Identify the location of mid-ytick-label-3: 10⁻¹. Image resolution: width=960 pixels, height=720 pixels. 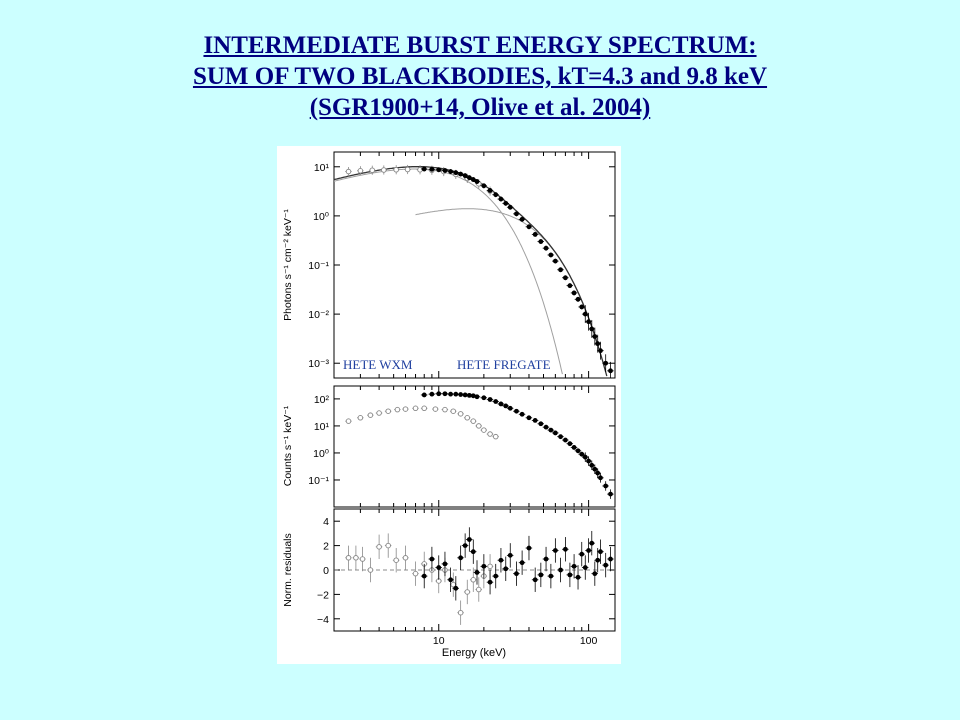
(318, 481).